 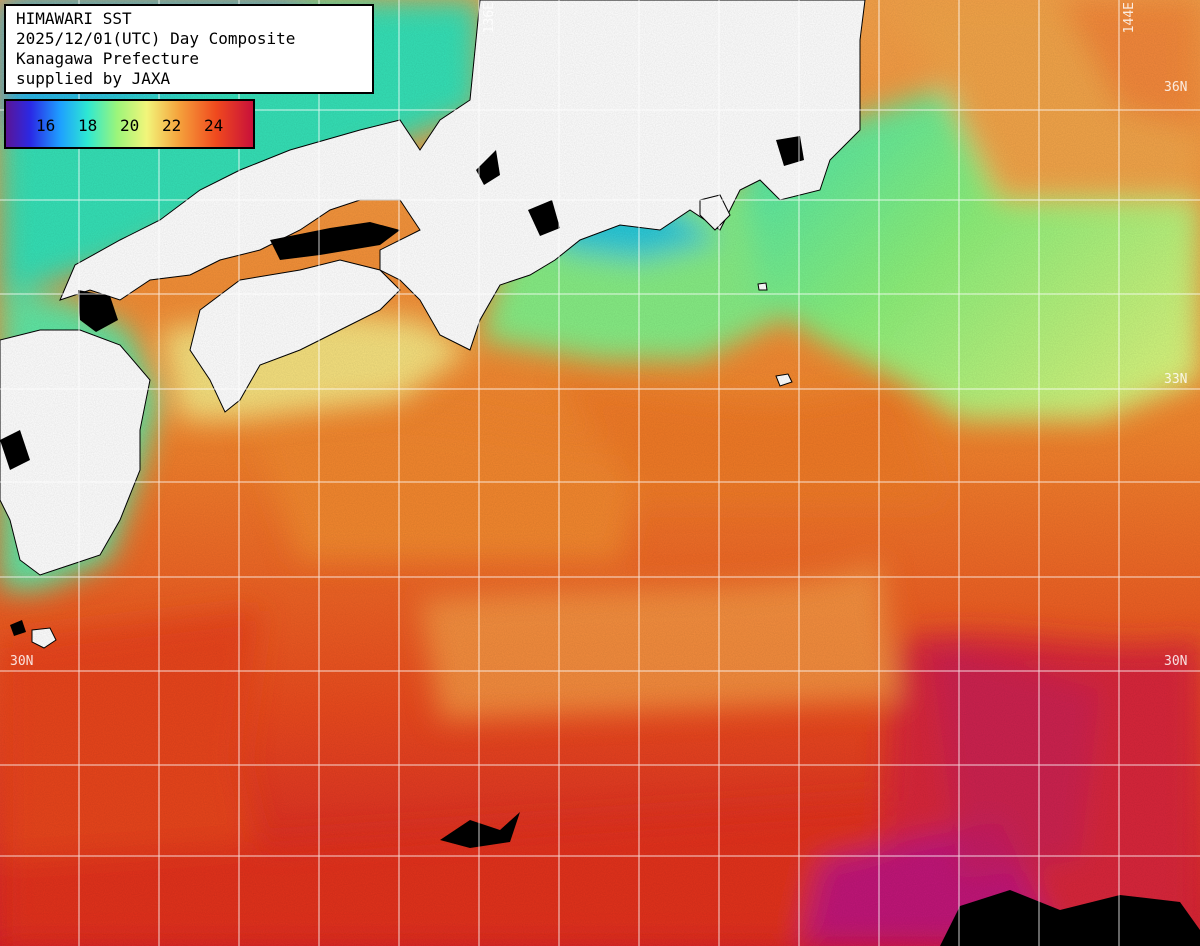 I want to click on title-product: HIMAWARI SST, so click(x=74, y=18).